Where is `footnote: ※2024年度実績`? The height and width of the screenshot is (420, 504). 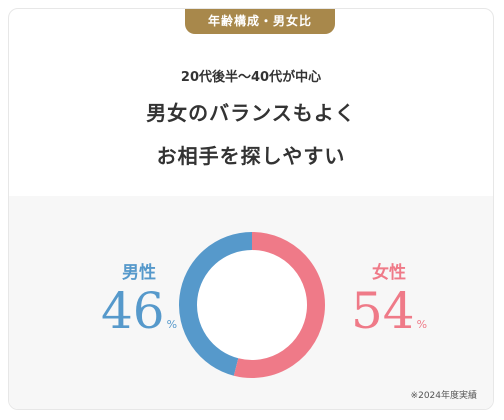
footnote: ※2024年度実績 is located at coordinates (443, 396).